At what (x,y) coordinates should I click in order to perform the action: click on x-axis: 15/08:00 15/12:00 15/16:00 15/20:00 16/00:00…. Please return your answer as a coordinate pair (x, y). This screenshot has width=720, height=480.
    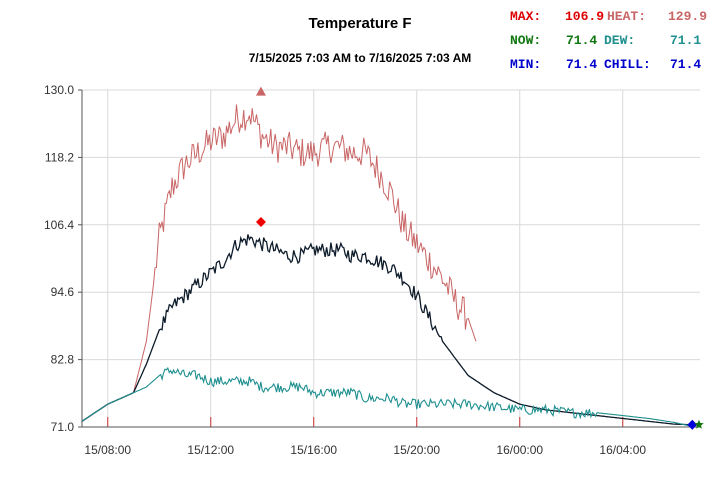
    Looking at the image, I should click on (391, 437).